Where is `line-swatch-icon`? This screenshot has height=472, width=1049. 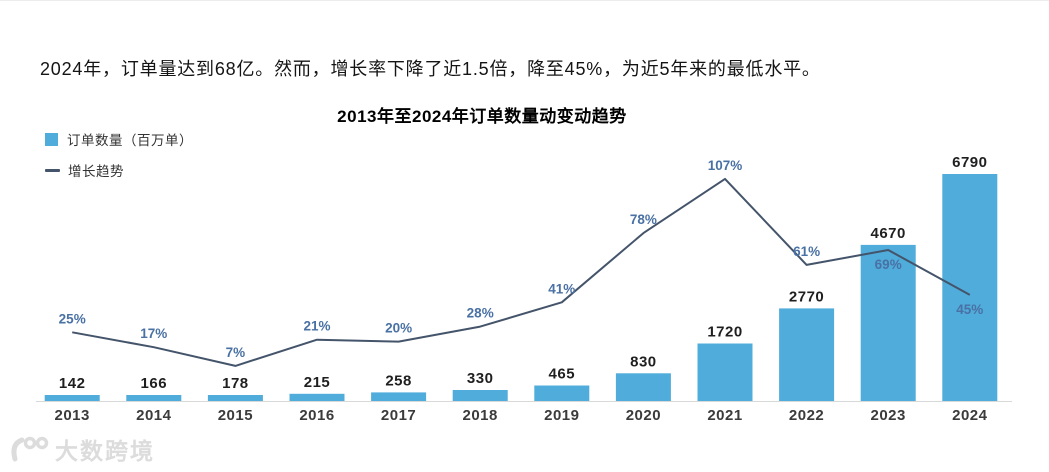 line-swatch-icon is located at coordinates (52, 170).